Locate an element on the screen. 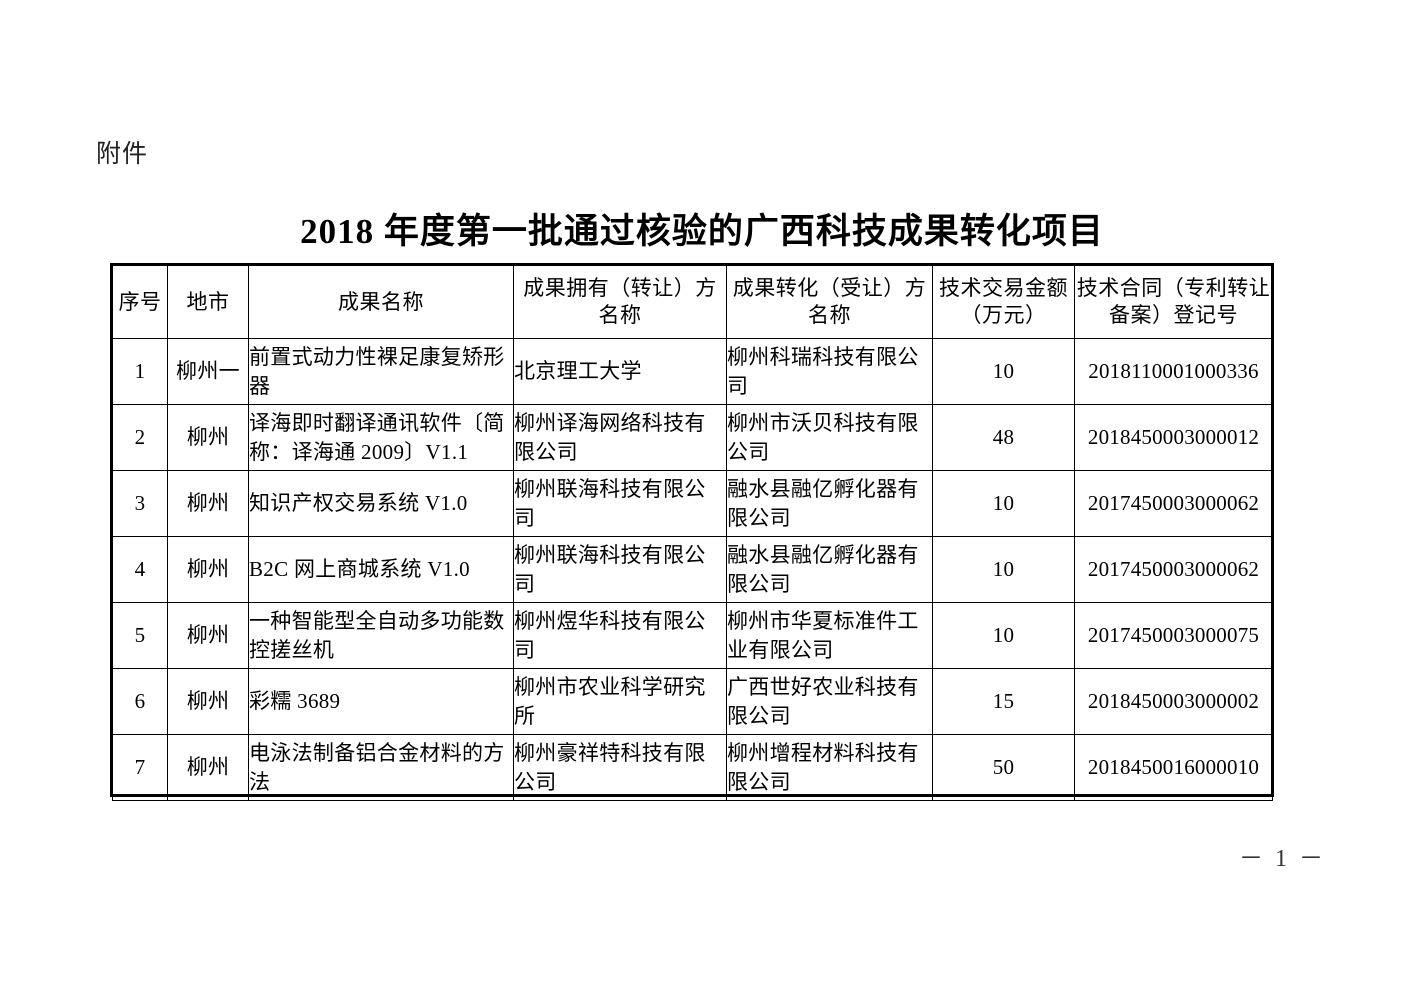 This screenshot has width=1404, height=993. cell-name: B2C 网上商城系统 V1.0 is located at coordinates (381, 569).